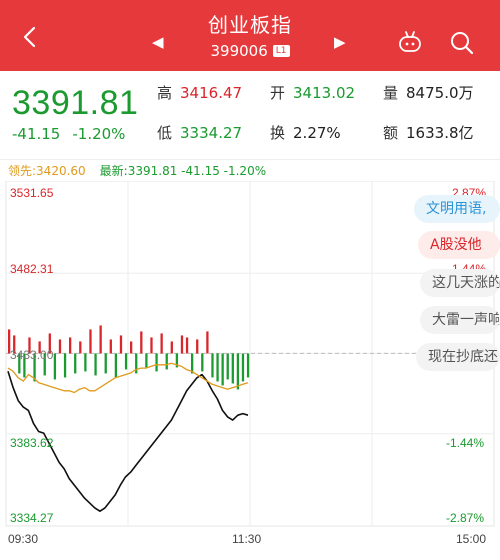 This screenshot has width=500, height=560. I want to click on change-percent: -1.20%, so click(99, 134).